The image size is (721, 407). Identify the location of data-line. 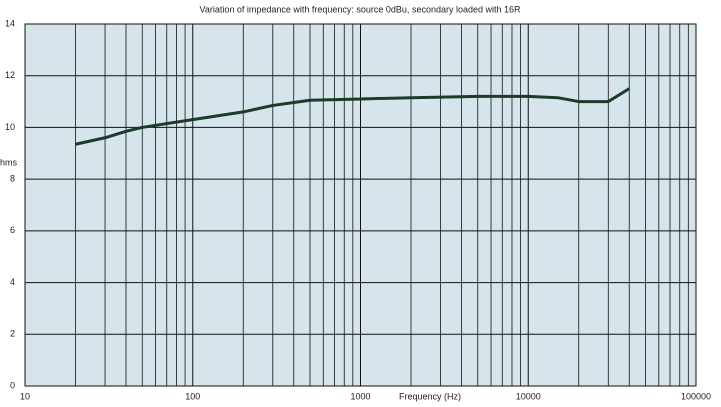
(353, 116).